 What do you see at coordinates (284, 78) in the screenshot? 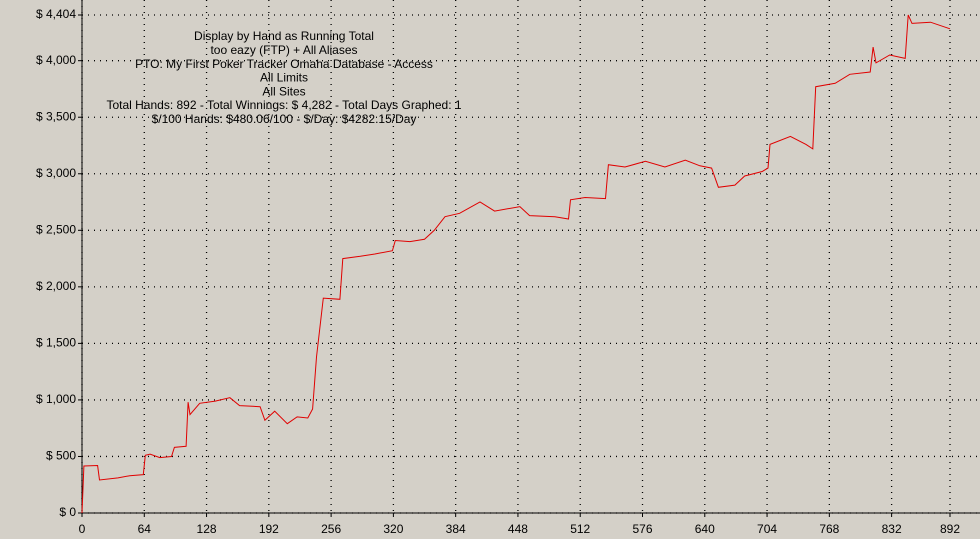
I see `title-line: All Limits` at bounding box center [284, 78].